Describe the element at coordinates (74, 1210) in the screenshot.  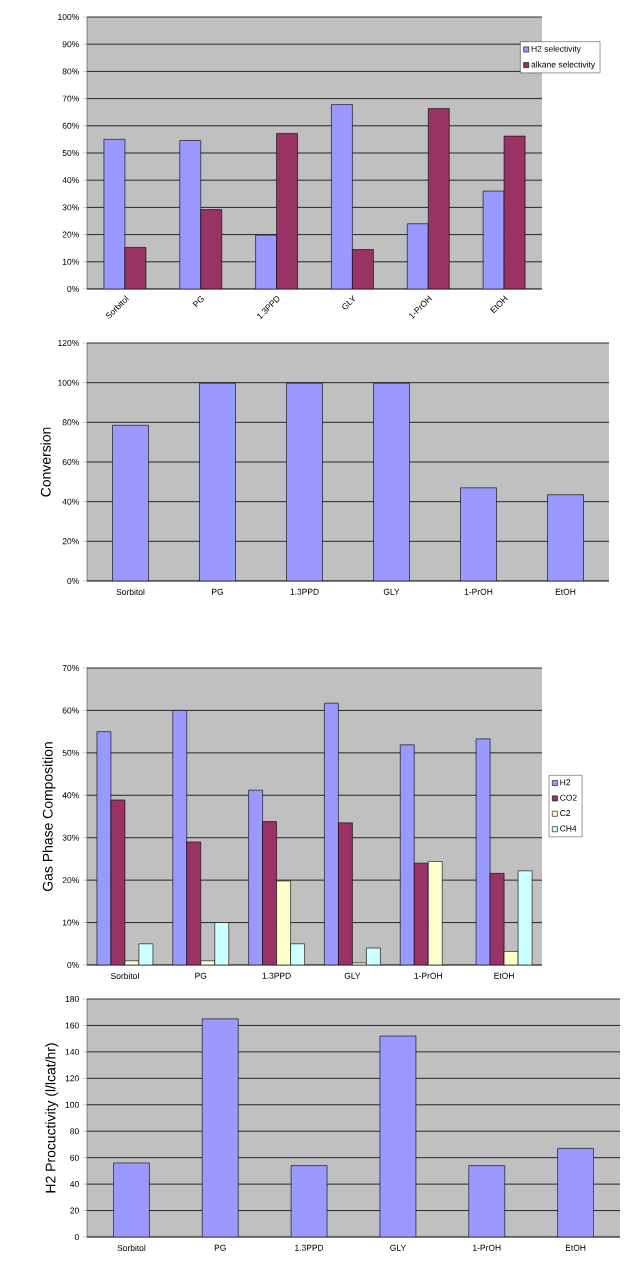
I see `y-tick-label: 20` at that location.